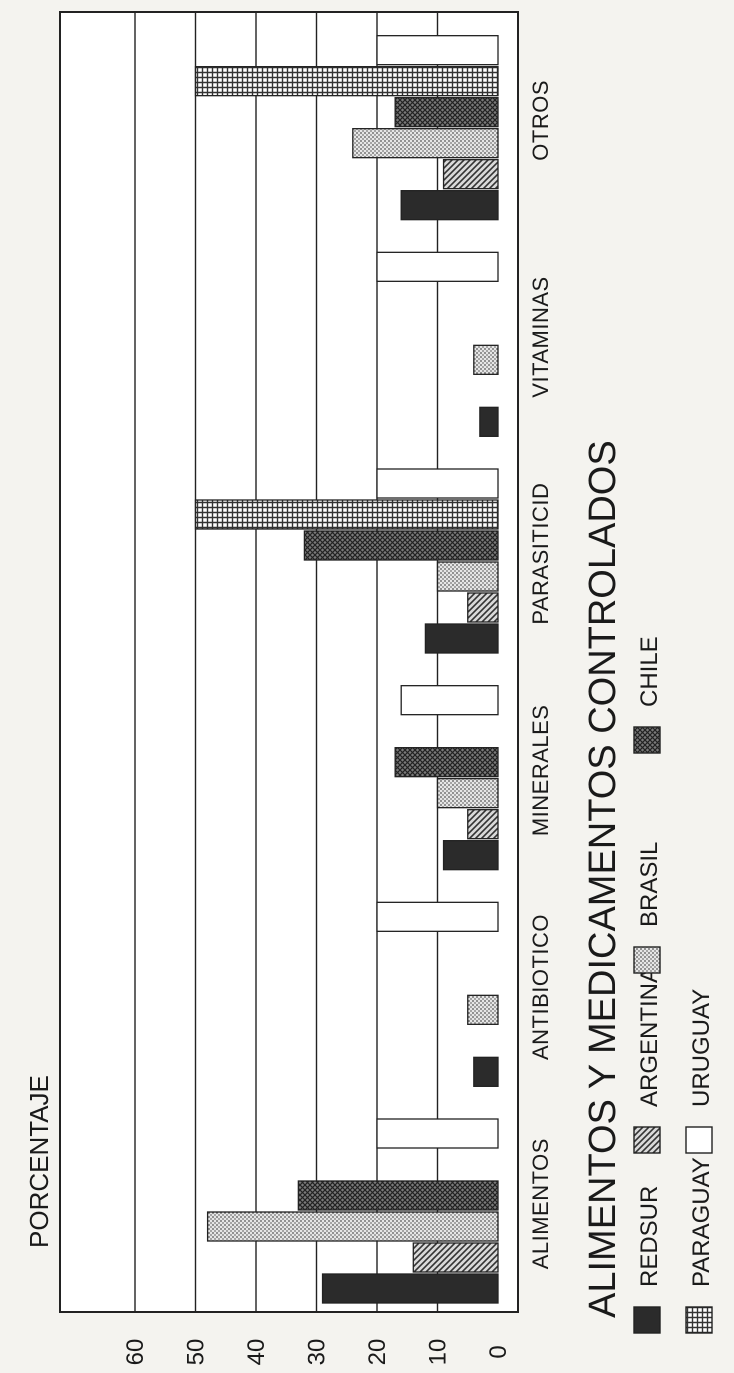  I want to click on category-label: VITAMINAS, so click(540, 336).